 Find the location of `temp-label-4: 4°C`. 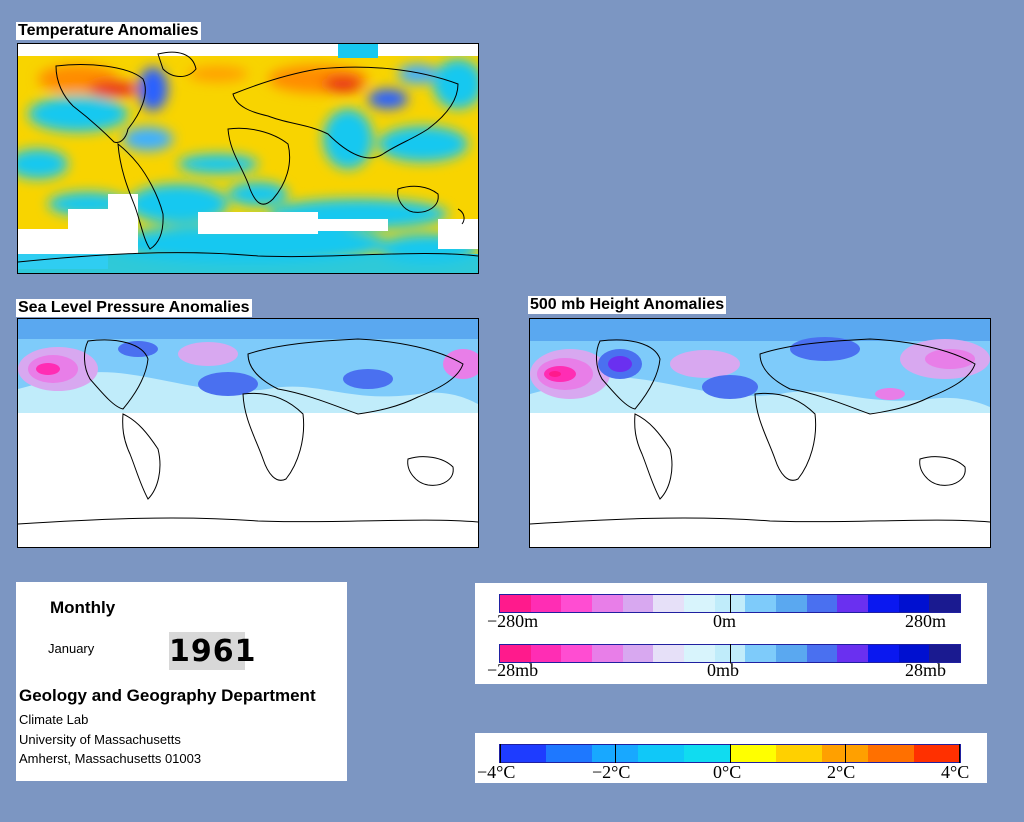

temp-label-4: 4°C is located at coordinates (955, 772).